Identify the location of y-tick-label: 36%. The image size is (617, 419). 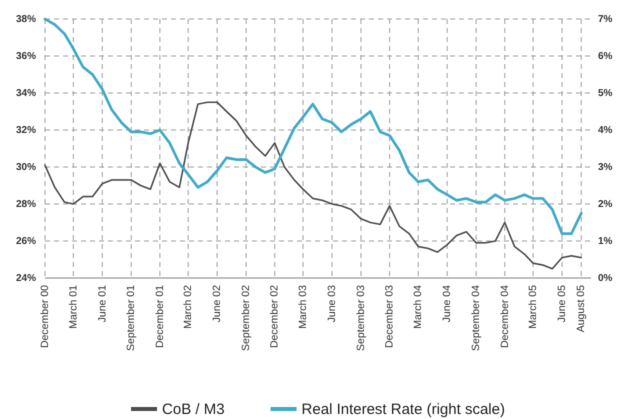
(26, 56).